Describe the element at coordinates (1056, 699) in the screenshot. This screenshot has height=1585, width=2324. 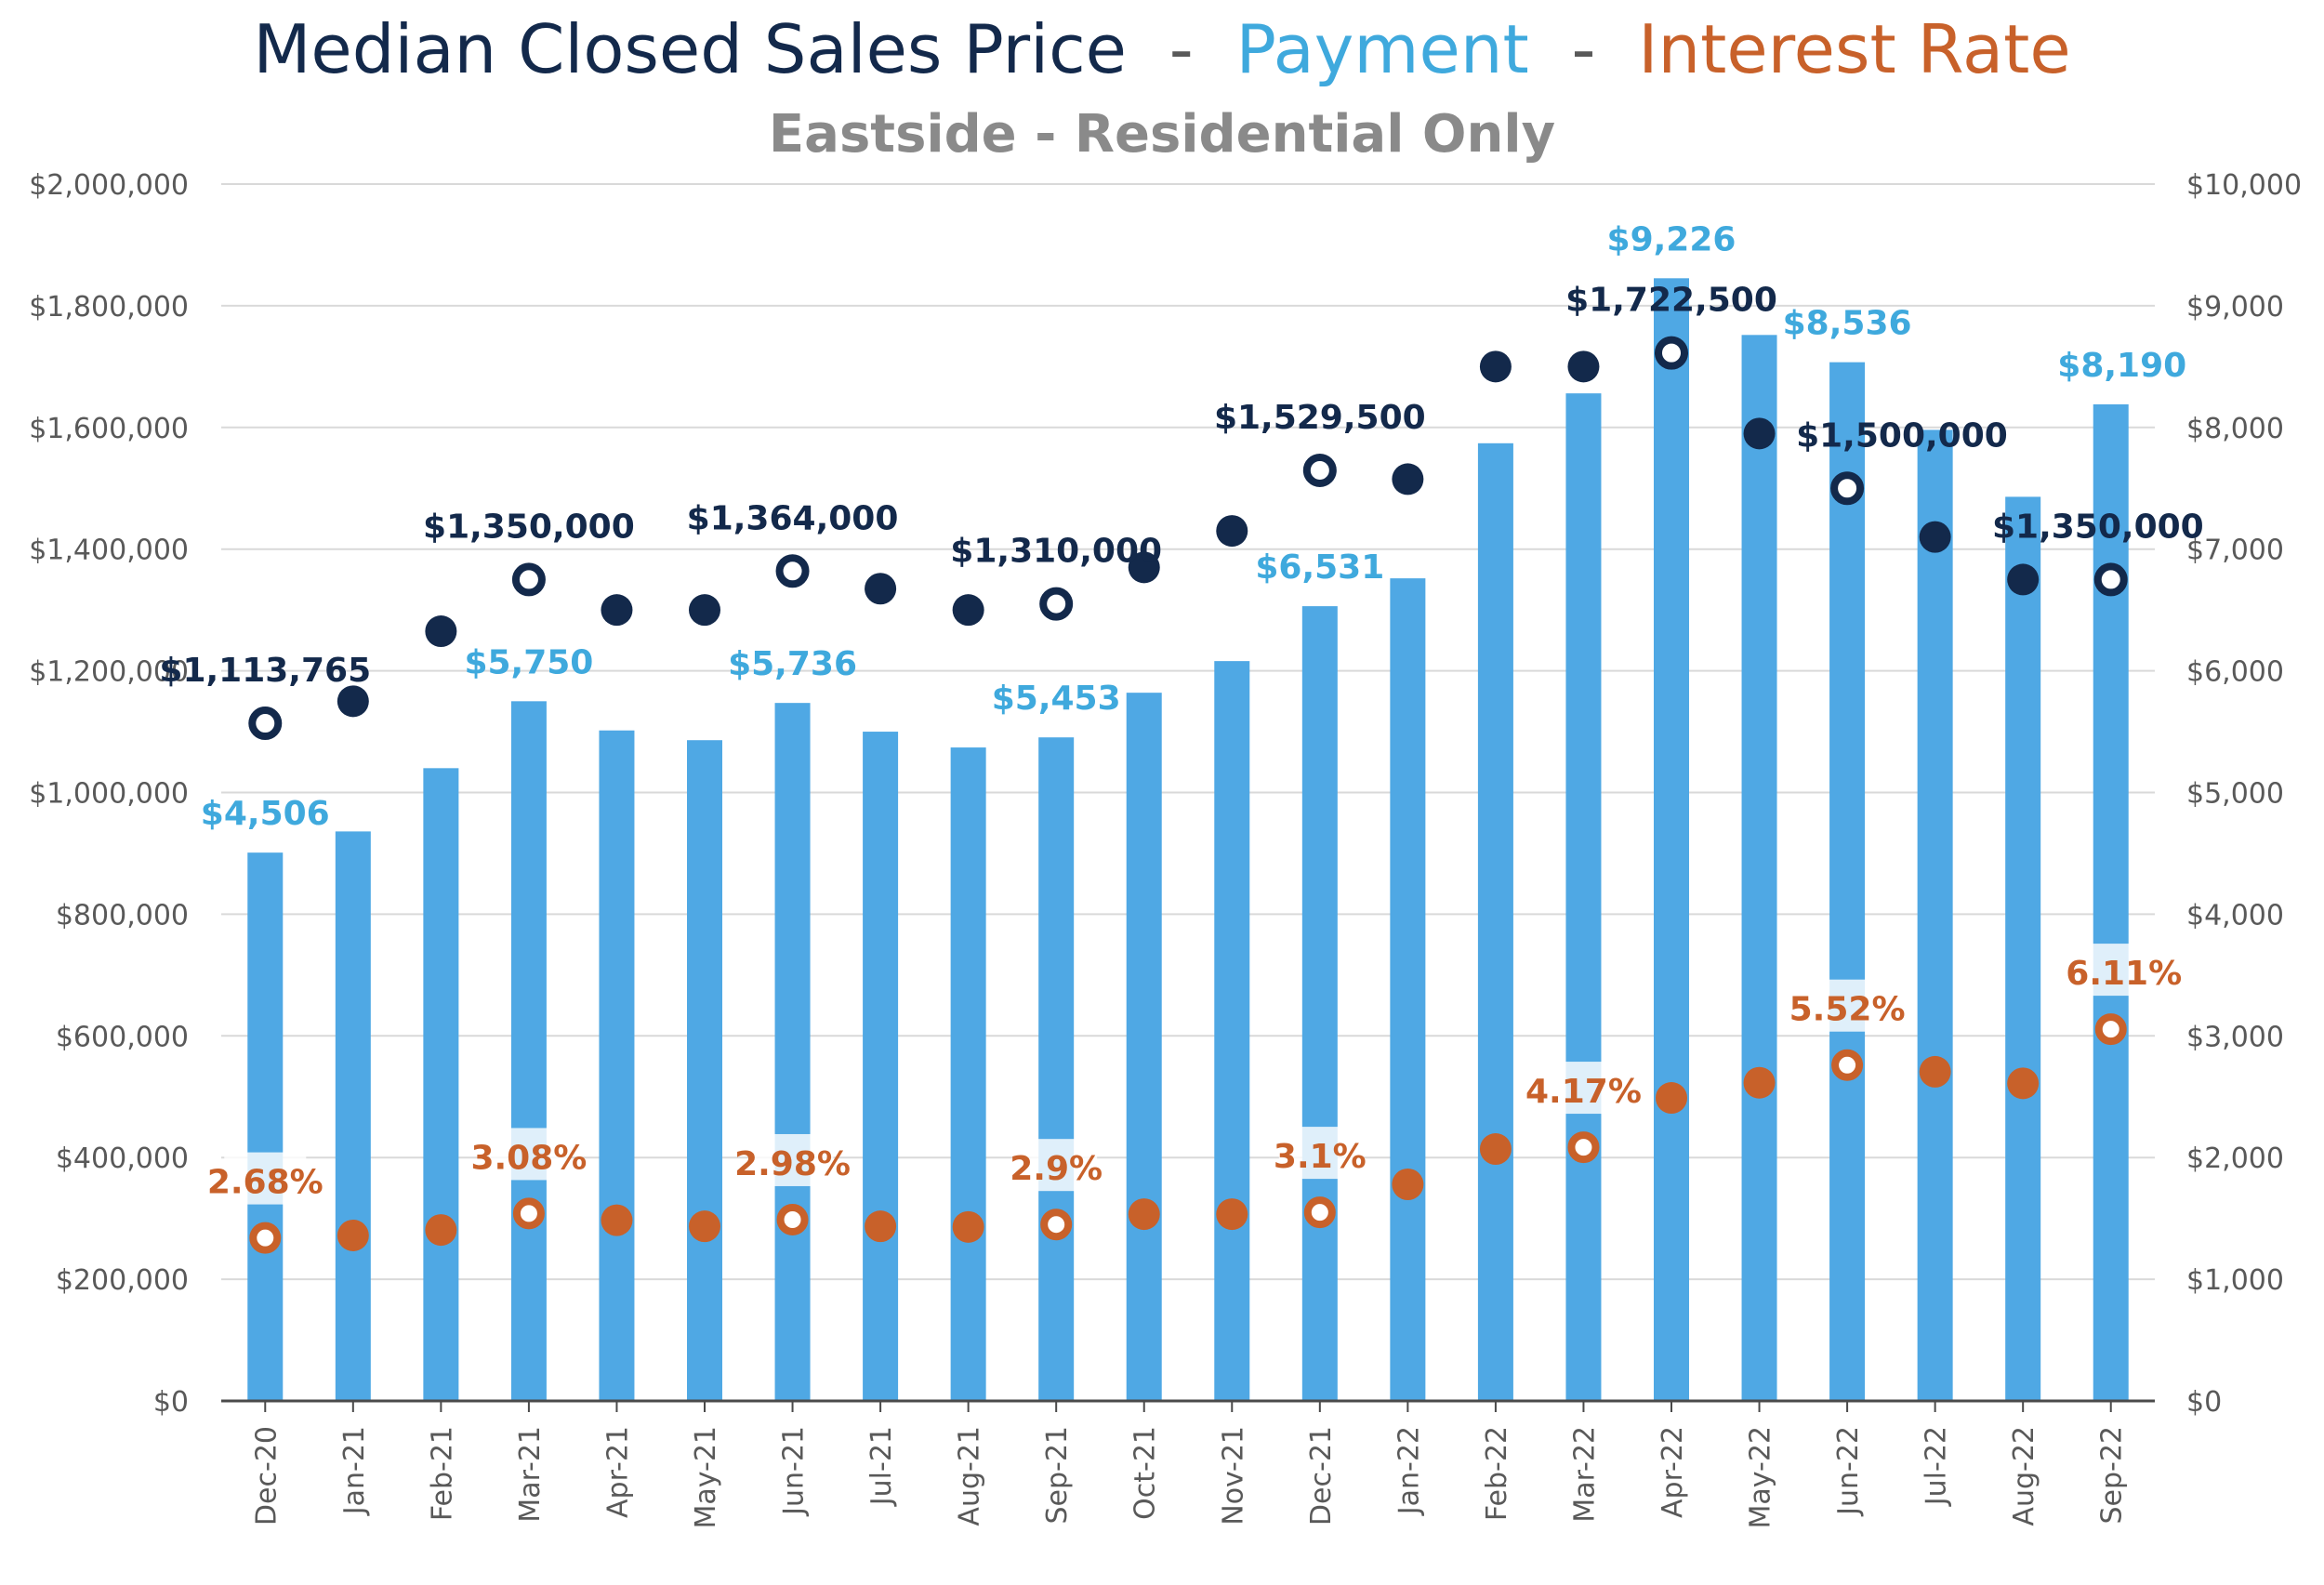
I see `payment-label: $5,453` at that location.